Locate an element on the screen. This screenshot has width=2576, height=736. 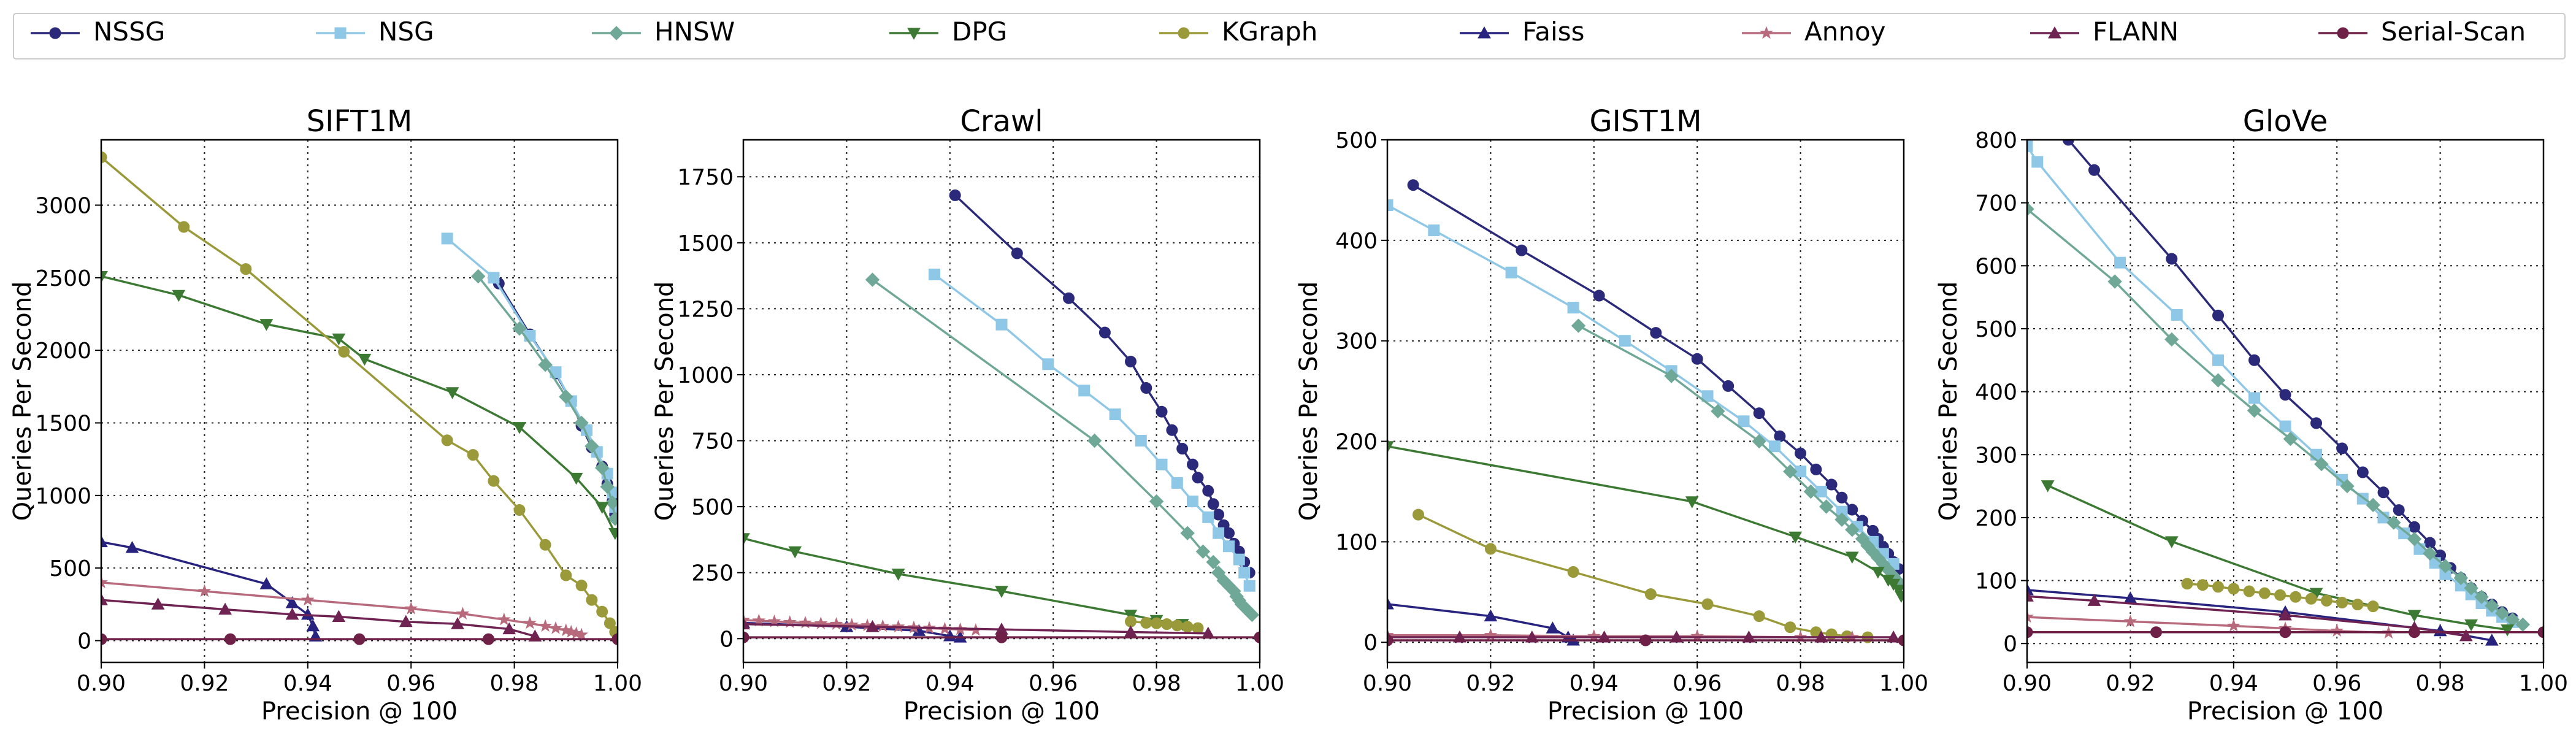
x-tick-label: 0.92 is located at coordinates (1490, 683).